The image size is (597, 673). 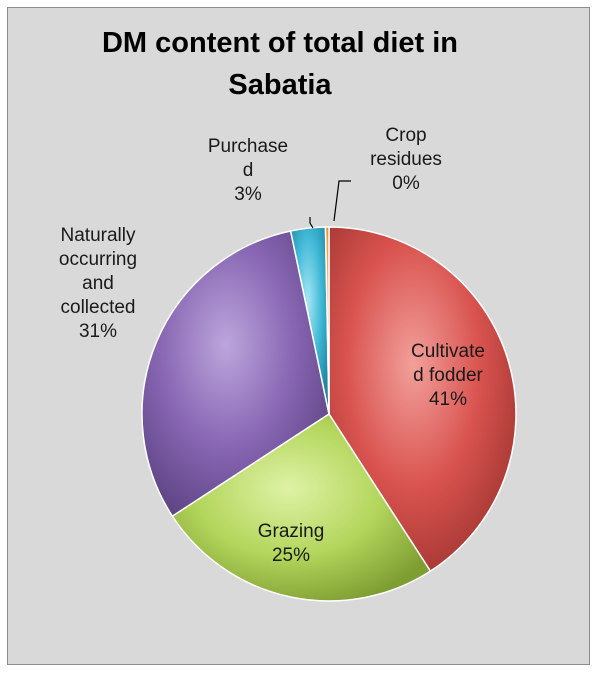 I want to click on slice-data-label: Cultivate d fodder 41%, so click(x=448, y=375).